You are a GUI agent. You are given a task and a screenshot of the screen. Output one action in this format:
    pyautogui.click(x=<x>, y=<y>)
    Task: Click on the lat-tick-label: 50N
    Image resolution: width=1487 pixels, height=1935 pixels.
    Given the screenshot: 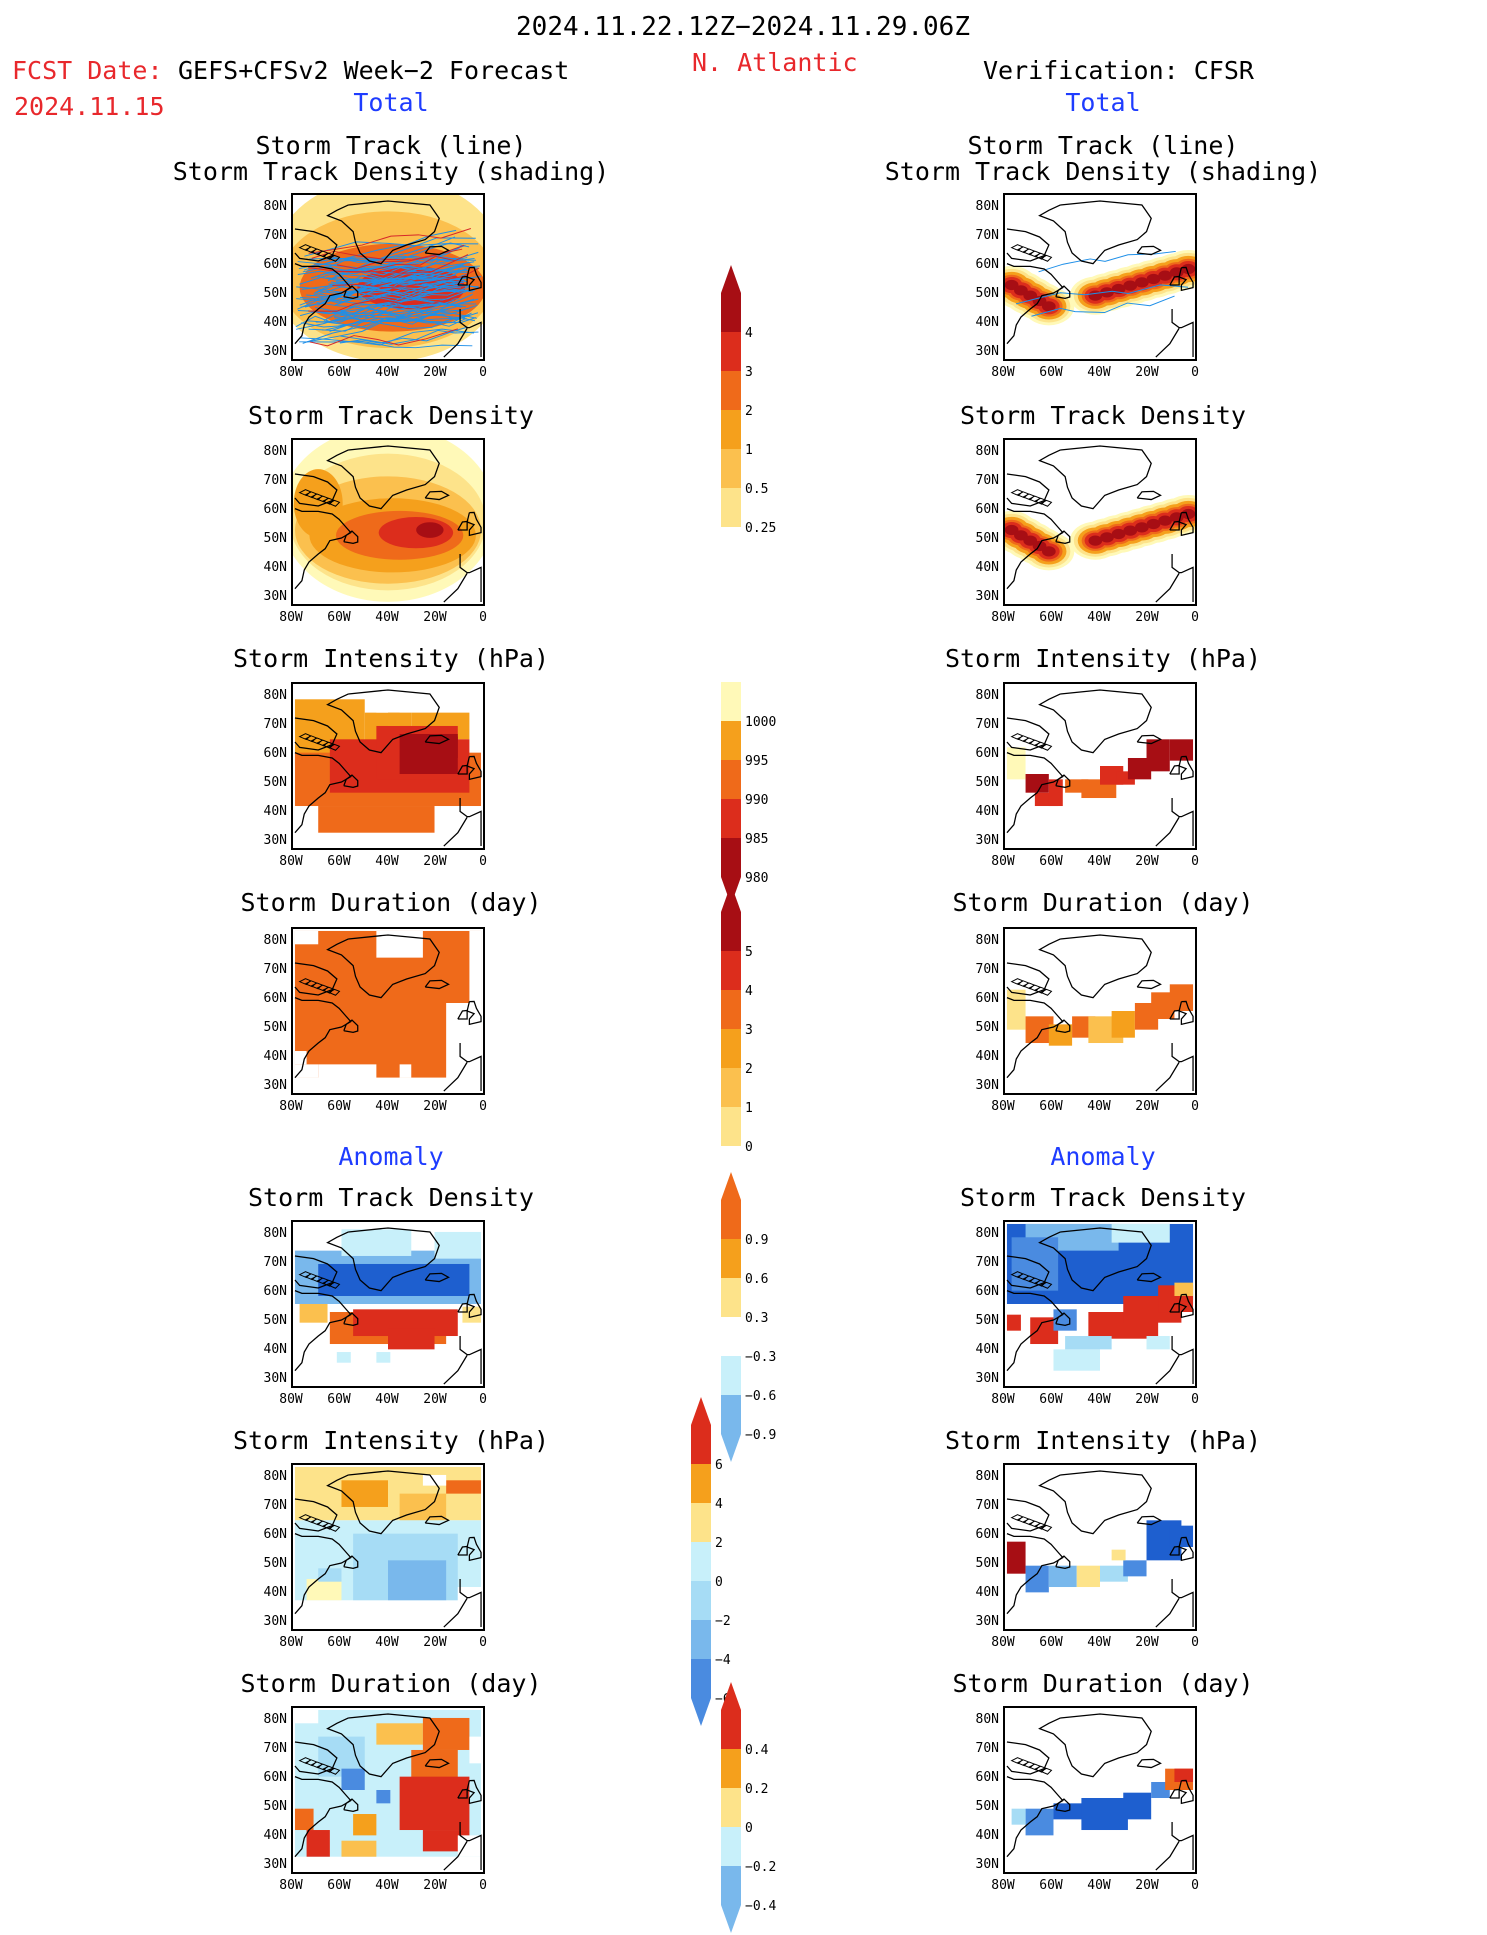 What is the action you would take?
    pyautogui.click(x=275, y=1806)
    